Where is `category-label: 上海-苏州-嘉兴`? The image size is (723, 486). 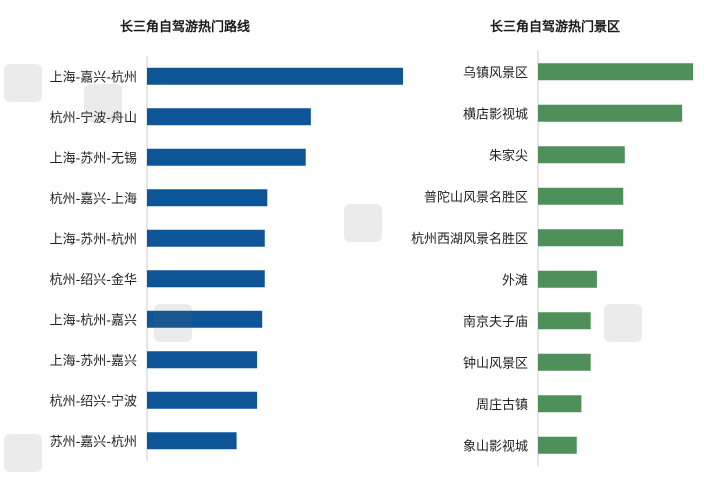 category-label: 上海-苏州-嘉兴 is located at coordinates (93, 361).